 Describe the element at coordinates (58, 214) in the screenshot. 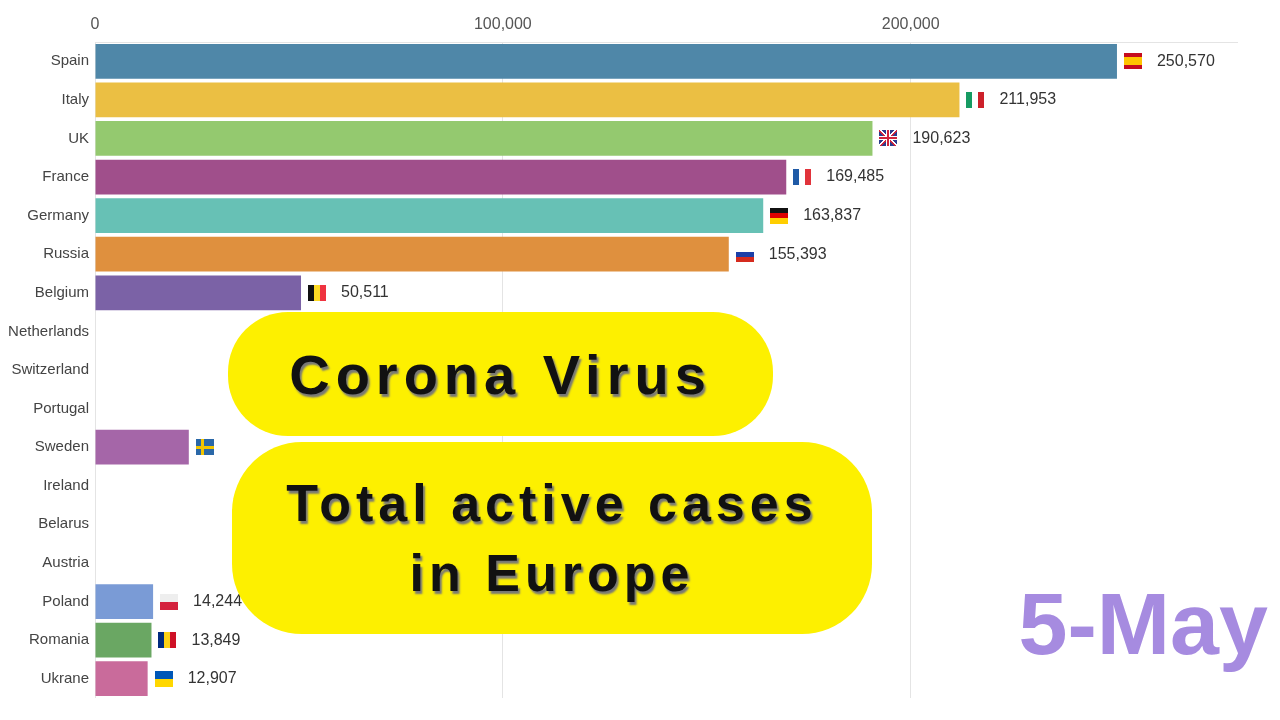

I see `y-tick-label: Germany` at that location.